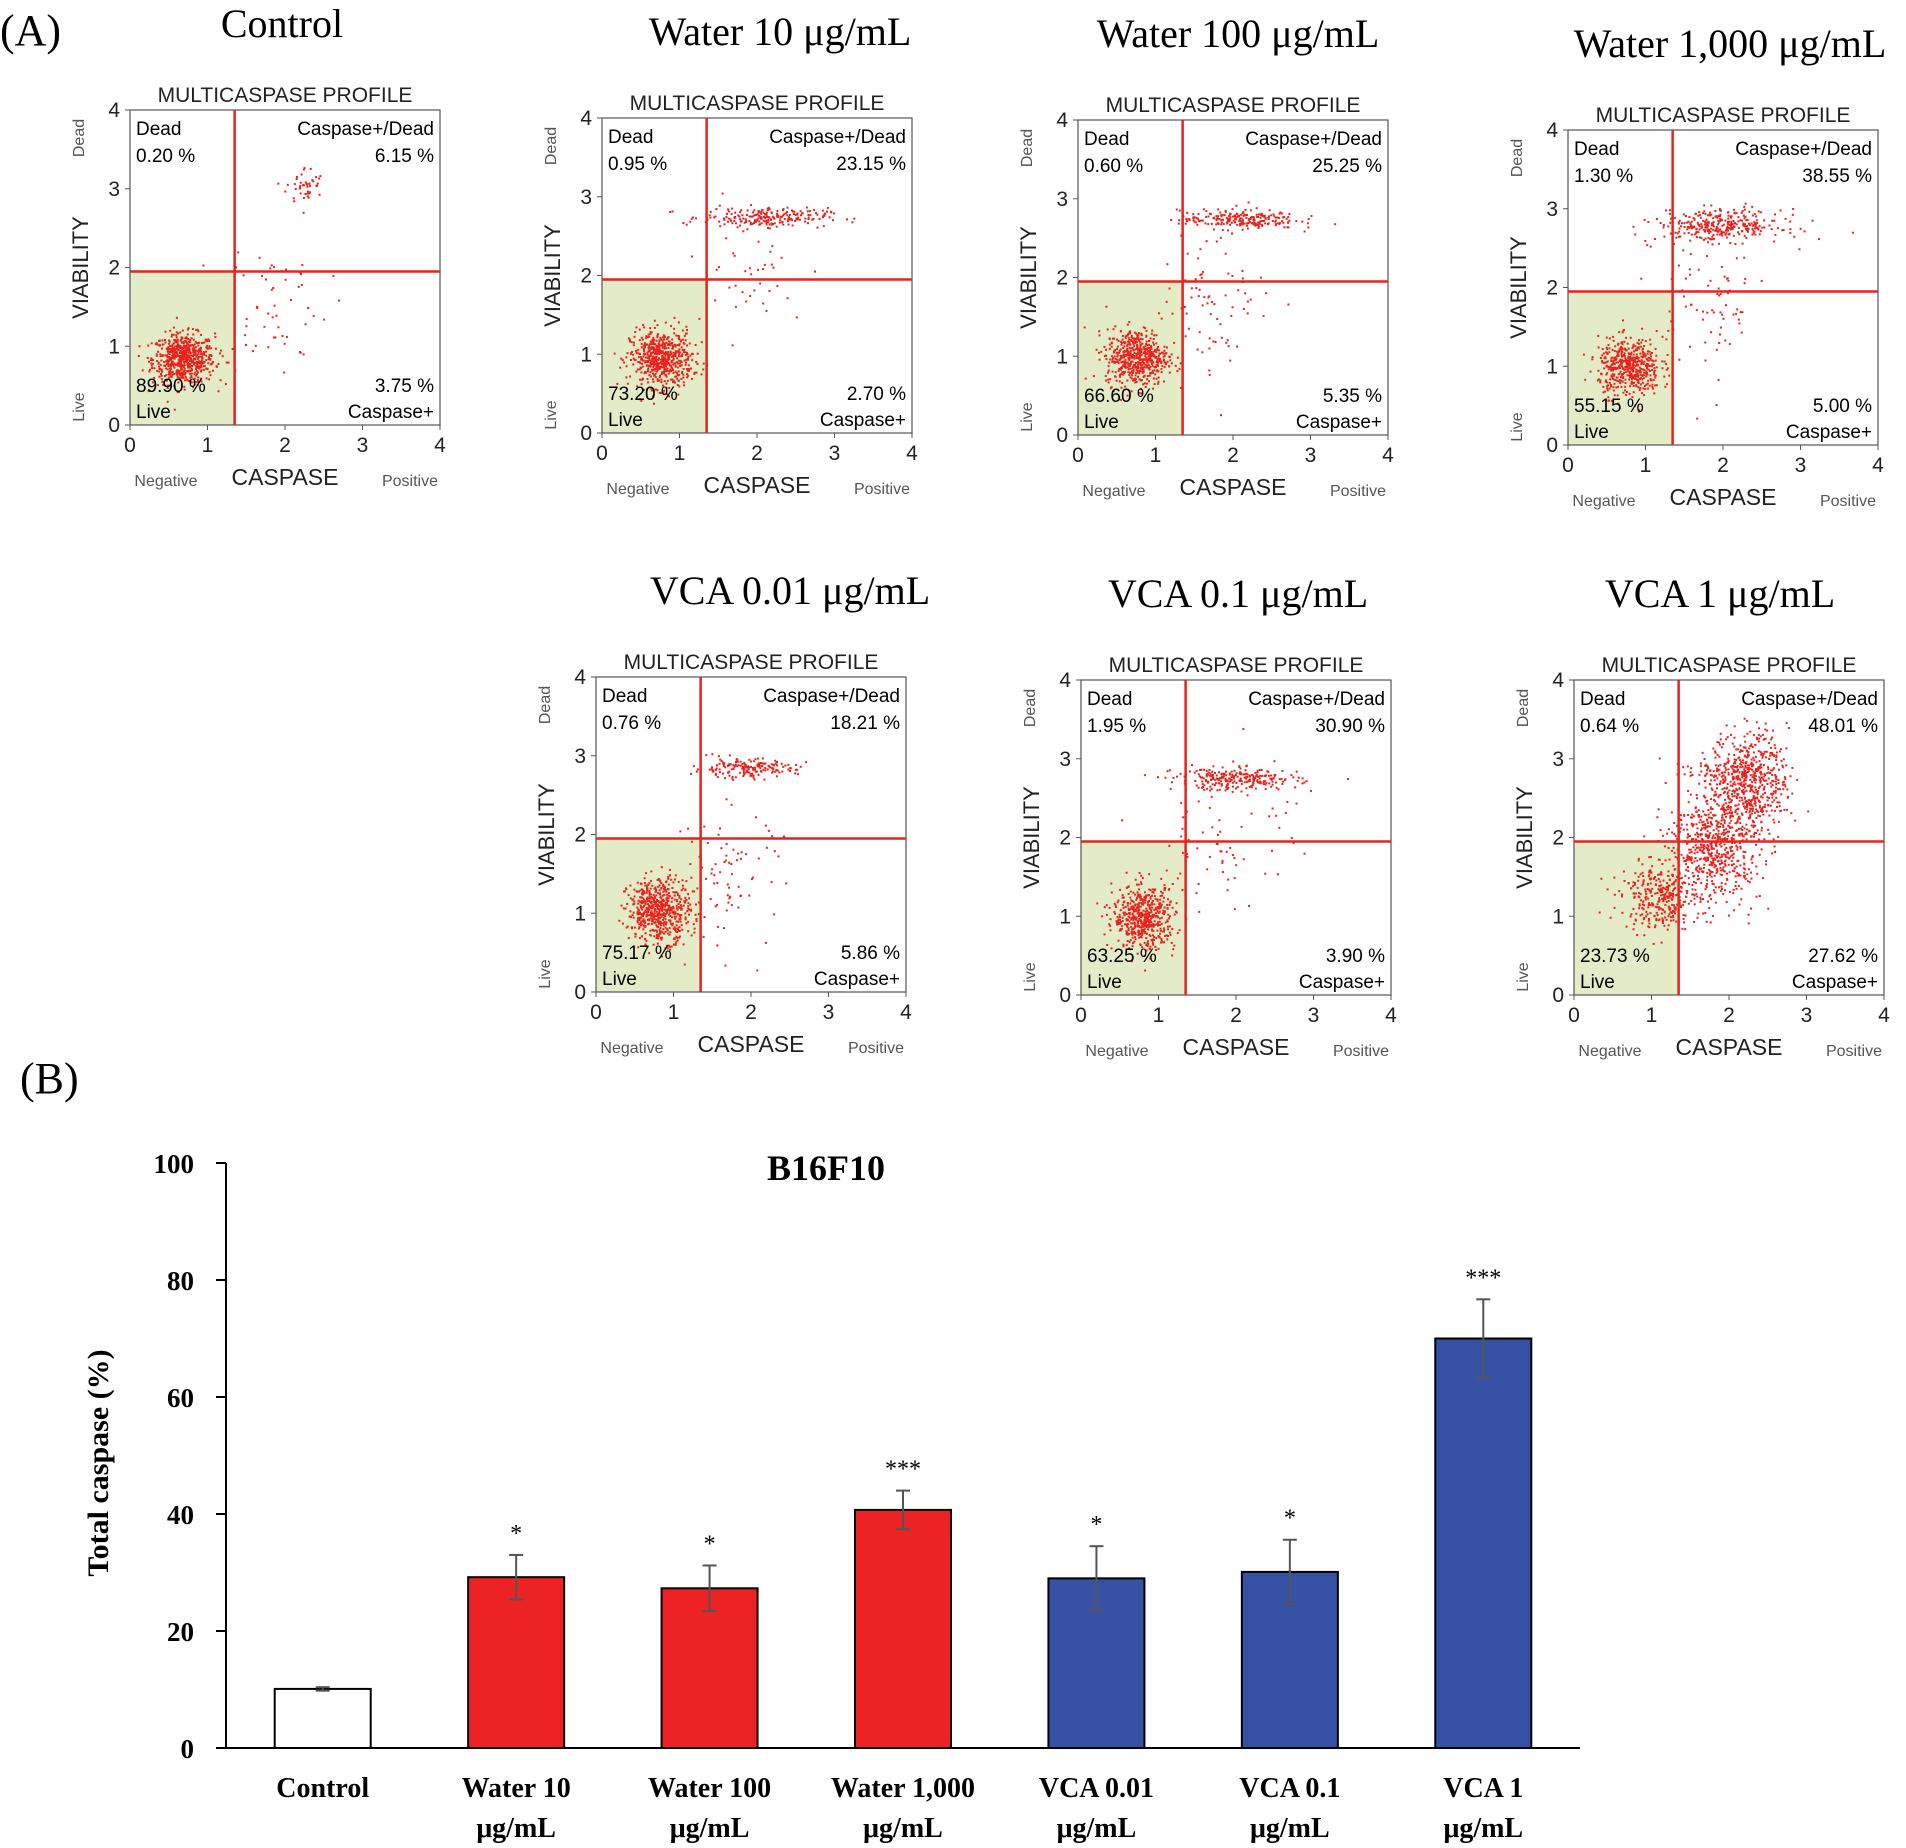 This screenshot has height=1848, width=1906. What do you see at coordinates (734, 298) in the screenshot?
I see `data-points` at bounding box center [734, 298].